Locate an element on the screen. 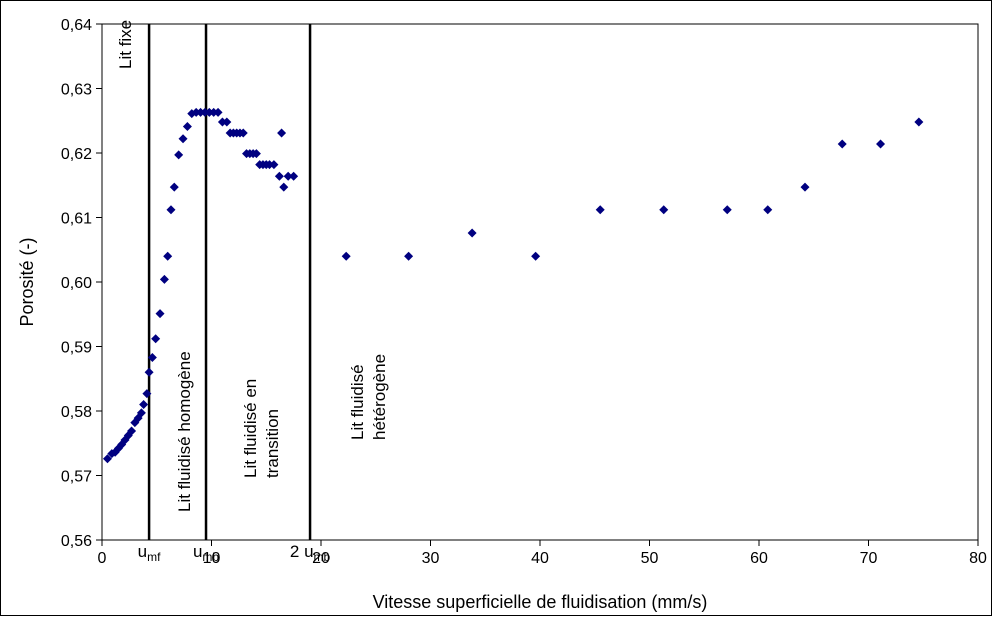 The height and width of the screenshot is (621, 992). y-axis-title: Porosité (-) is located at coordinates (27, 281).